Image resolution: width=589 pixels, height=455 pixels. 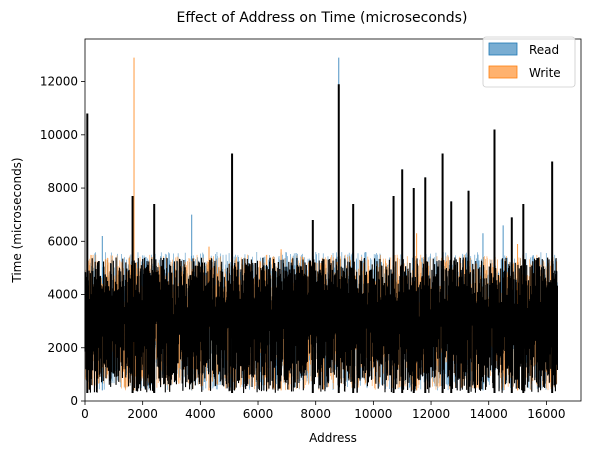 What do you see at coordinates (85, 414) in the screenshot?
I see `x-tick-label: 0` at bounding box center [85, 414].